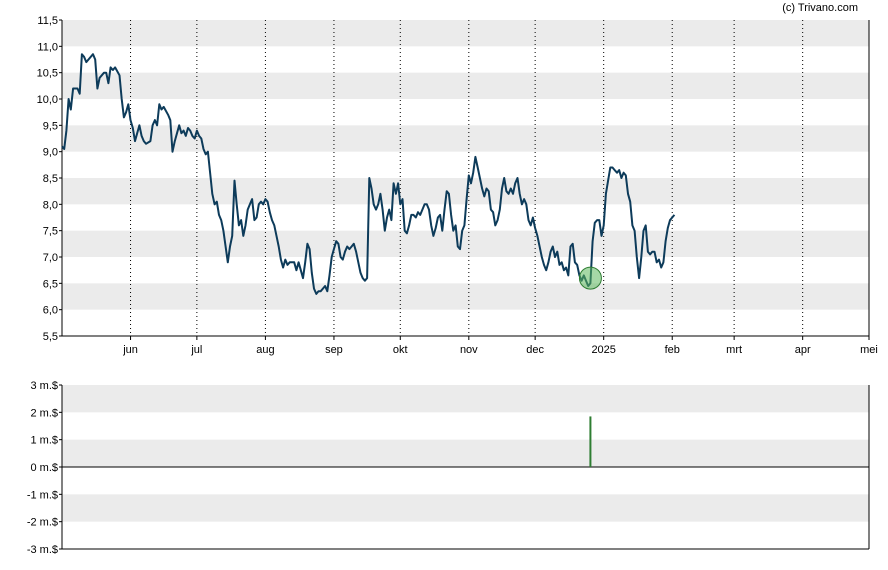 Image resolution: width=888 pixels, height=570 pixels. Describe the element at coordinates (47, 74) in the screenshot. I see `price-y-tick-label: 10,5` at that location.